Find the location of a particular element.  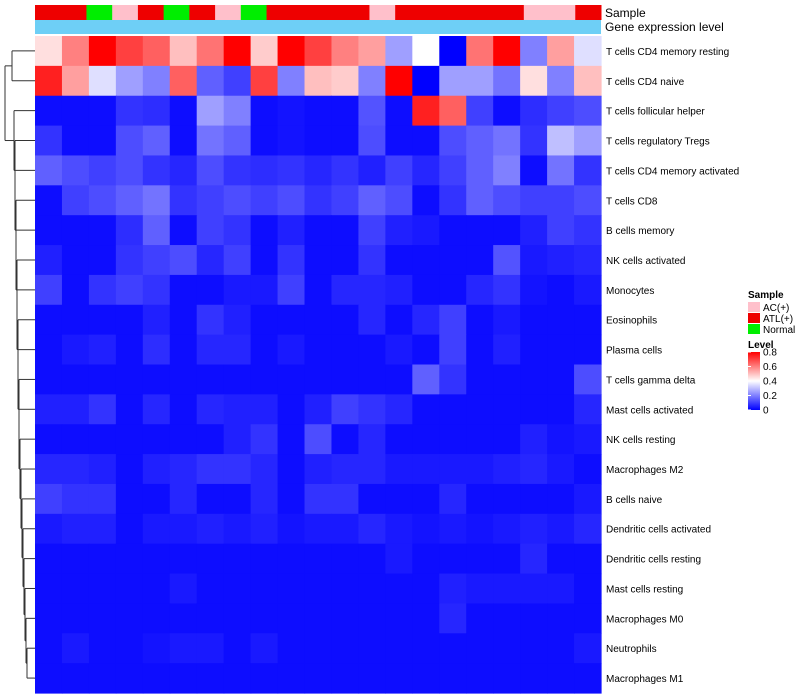

legend-label: Normal is located at coordinates (779, 330).